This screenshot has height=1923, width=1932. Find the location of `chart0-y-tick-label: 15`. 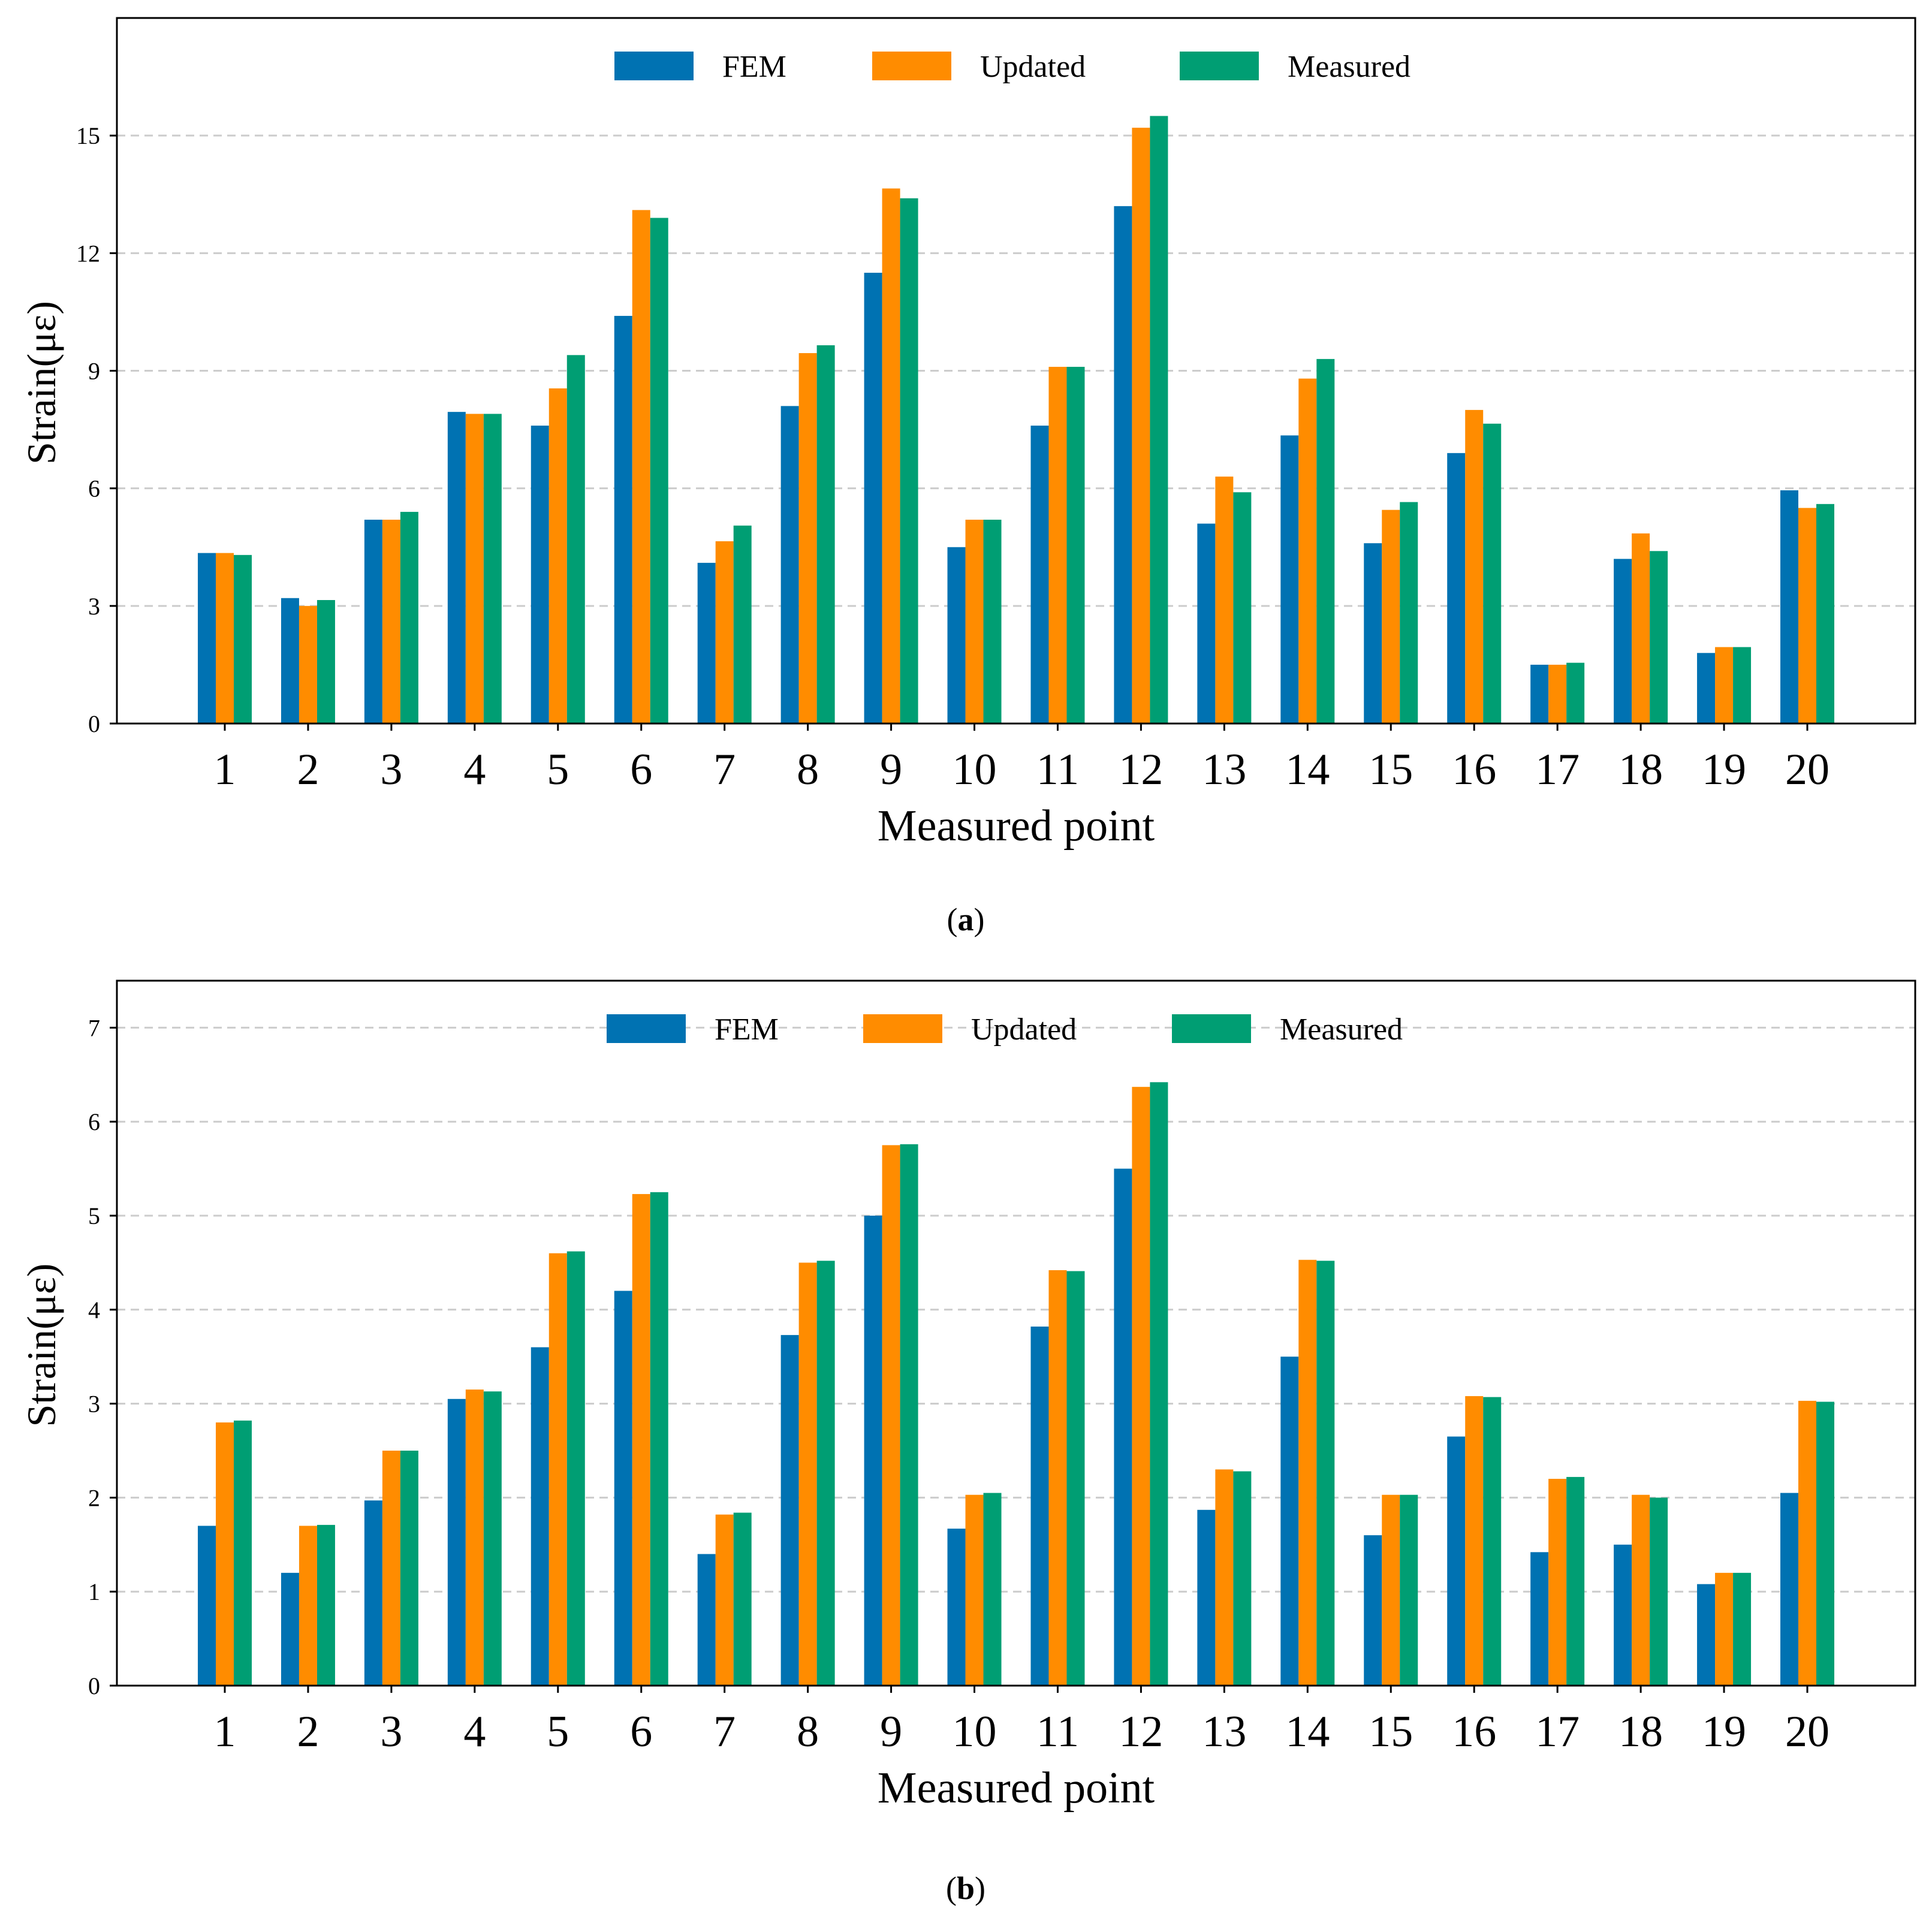

chart0-y-tick-label: 15 is located at coordinates (88, 135).